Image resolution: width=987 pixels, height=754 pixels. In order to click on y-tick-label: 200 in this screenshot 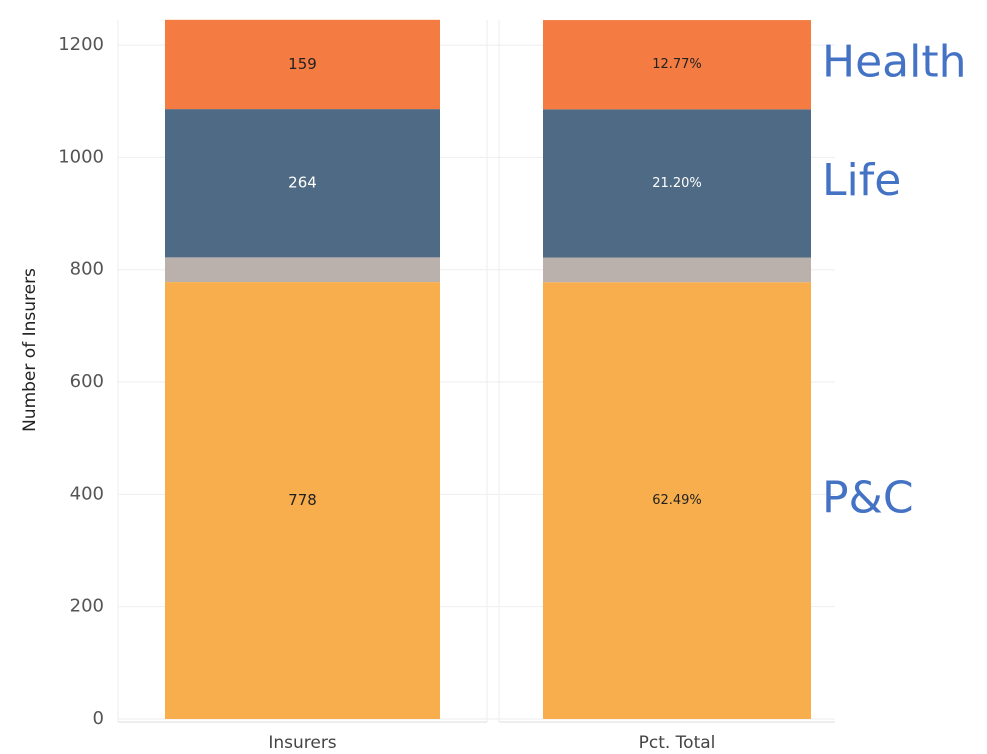, I will do `click(87, 606)`.